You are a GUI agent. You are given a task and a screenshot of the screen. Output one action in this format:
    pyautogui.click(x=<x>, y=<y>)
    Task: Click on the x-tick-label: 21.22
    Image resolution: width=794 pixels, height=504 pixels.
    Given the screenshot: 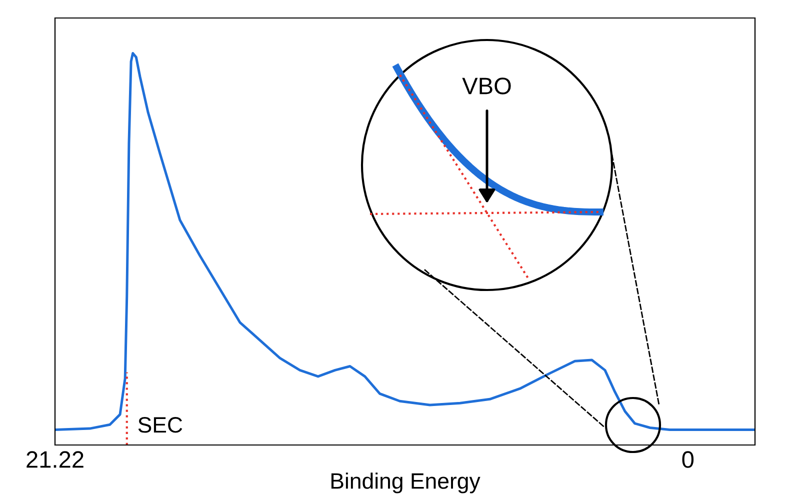 What is the action you would take?
    pyautogui.click(x=55, y=459)
    